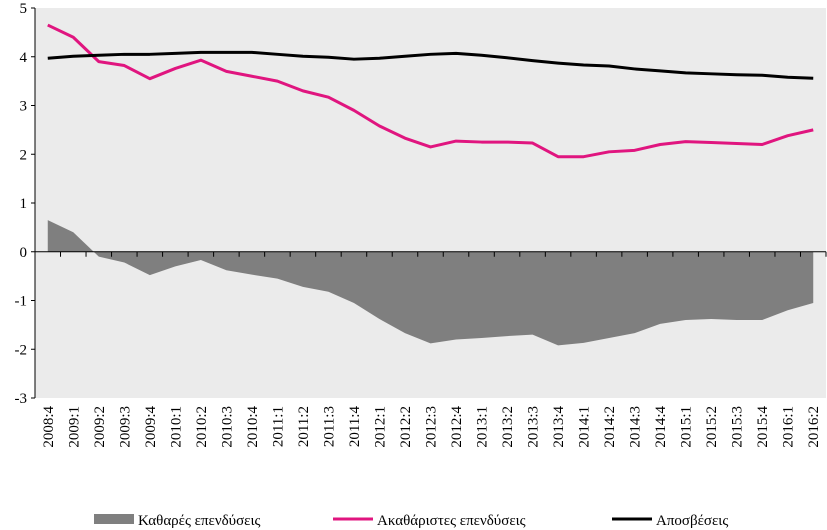 Image resolution: width=827 pixels, height=530 pixels. I want to click on x-tick-label: 2010:1, so click(176, 427).